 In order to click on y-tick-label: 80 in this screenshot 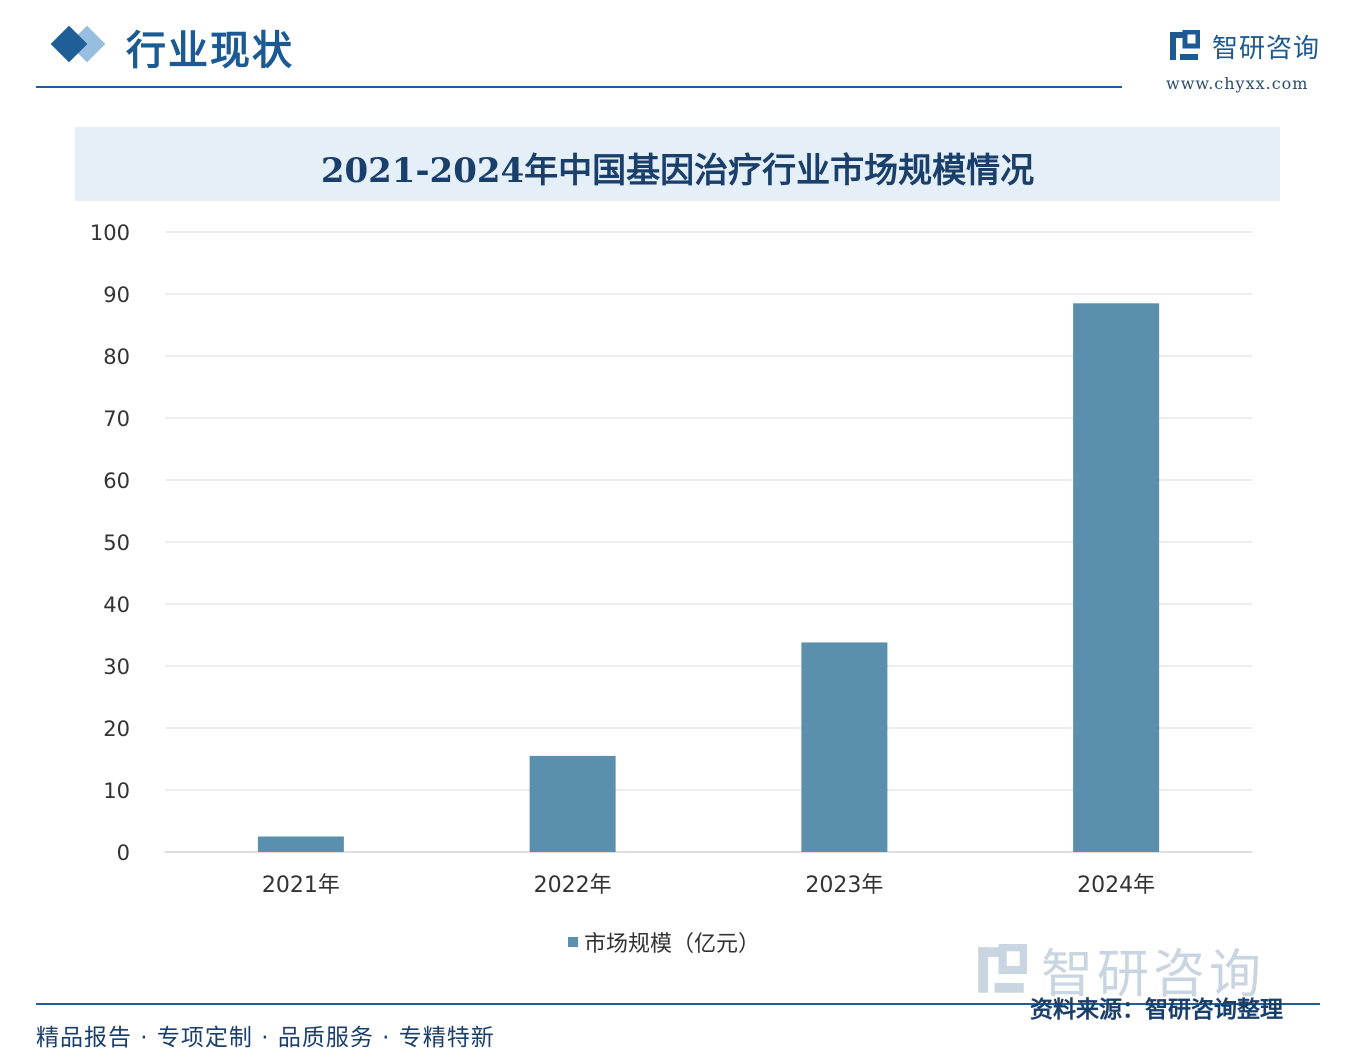, I will do `click(116, 357)`.